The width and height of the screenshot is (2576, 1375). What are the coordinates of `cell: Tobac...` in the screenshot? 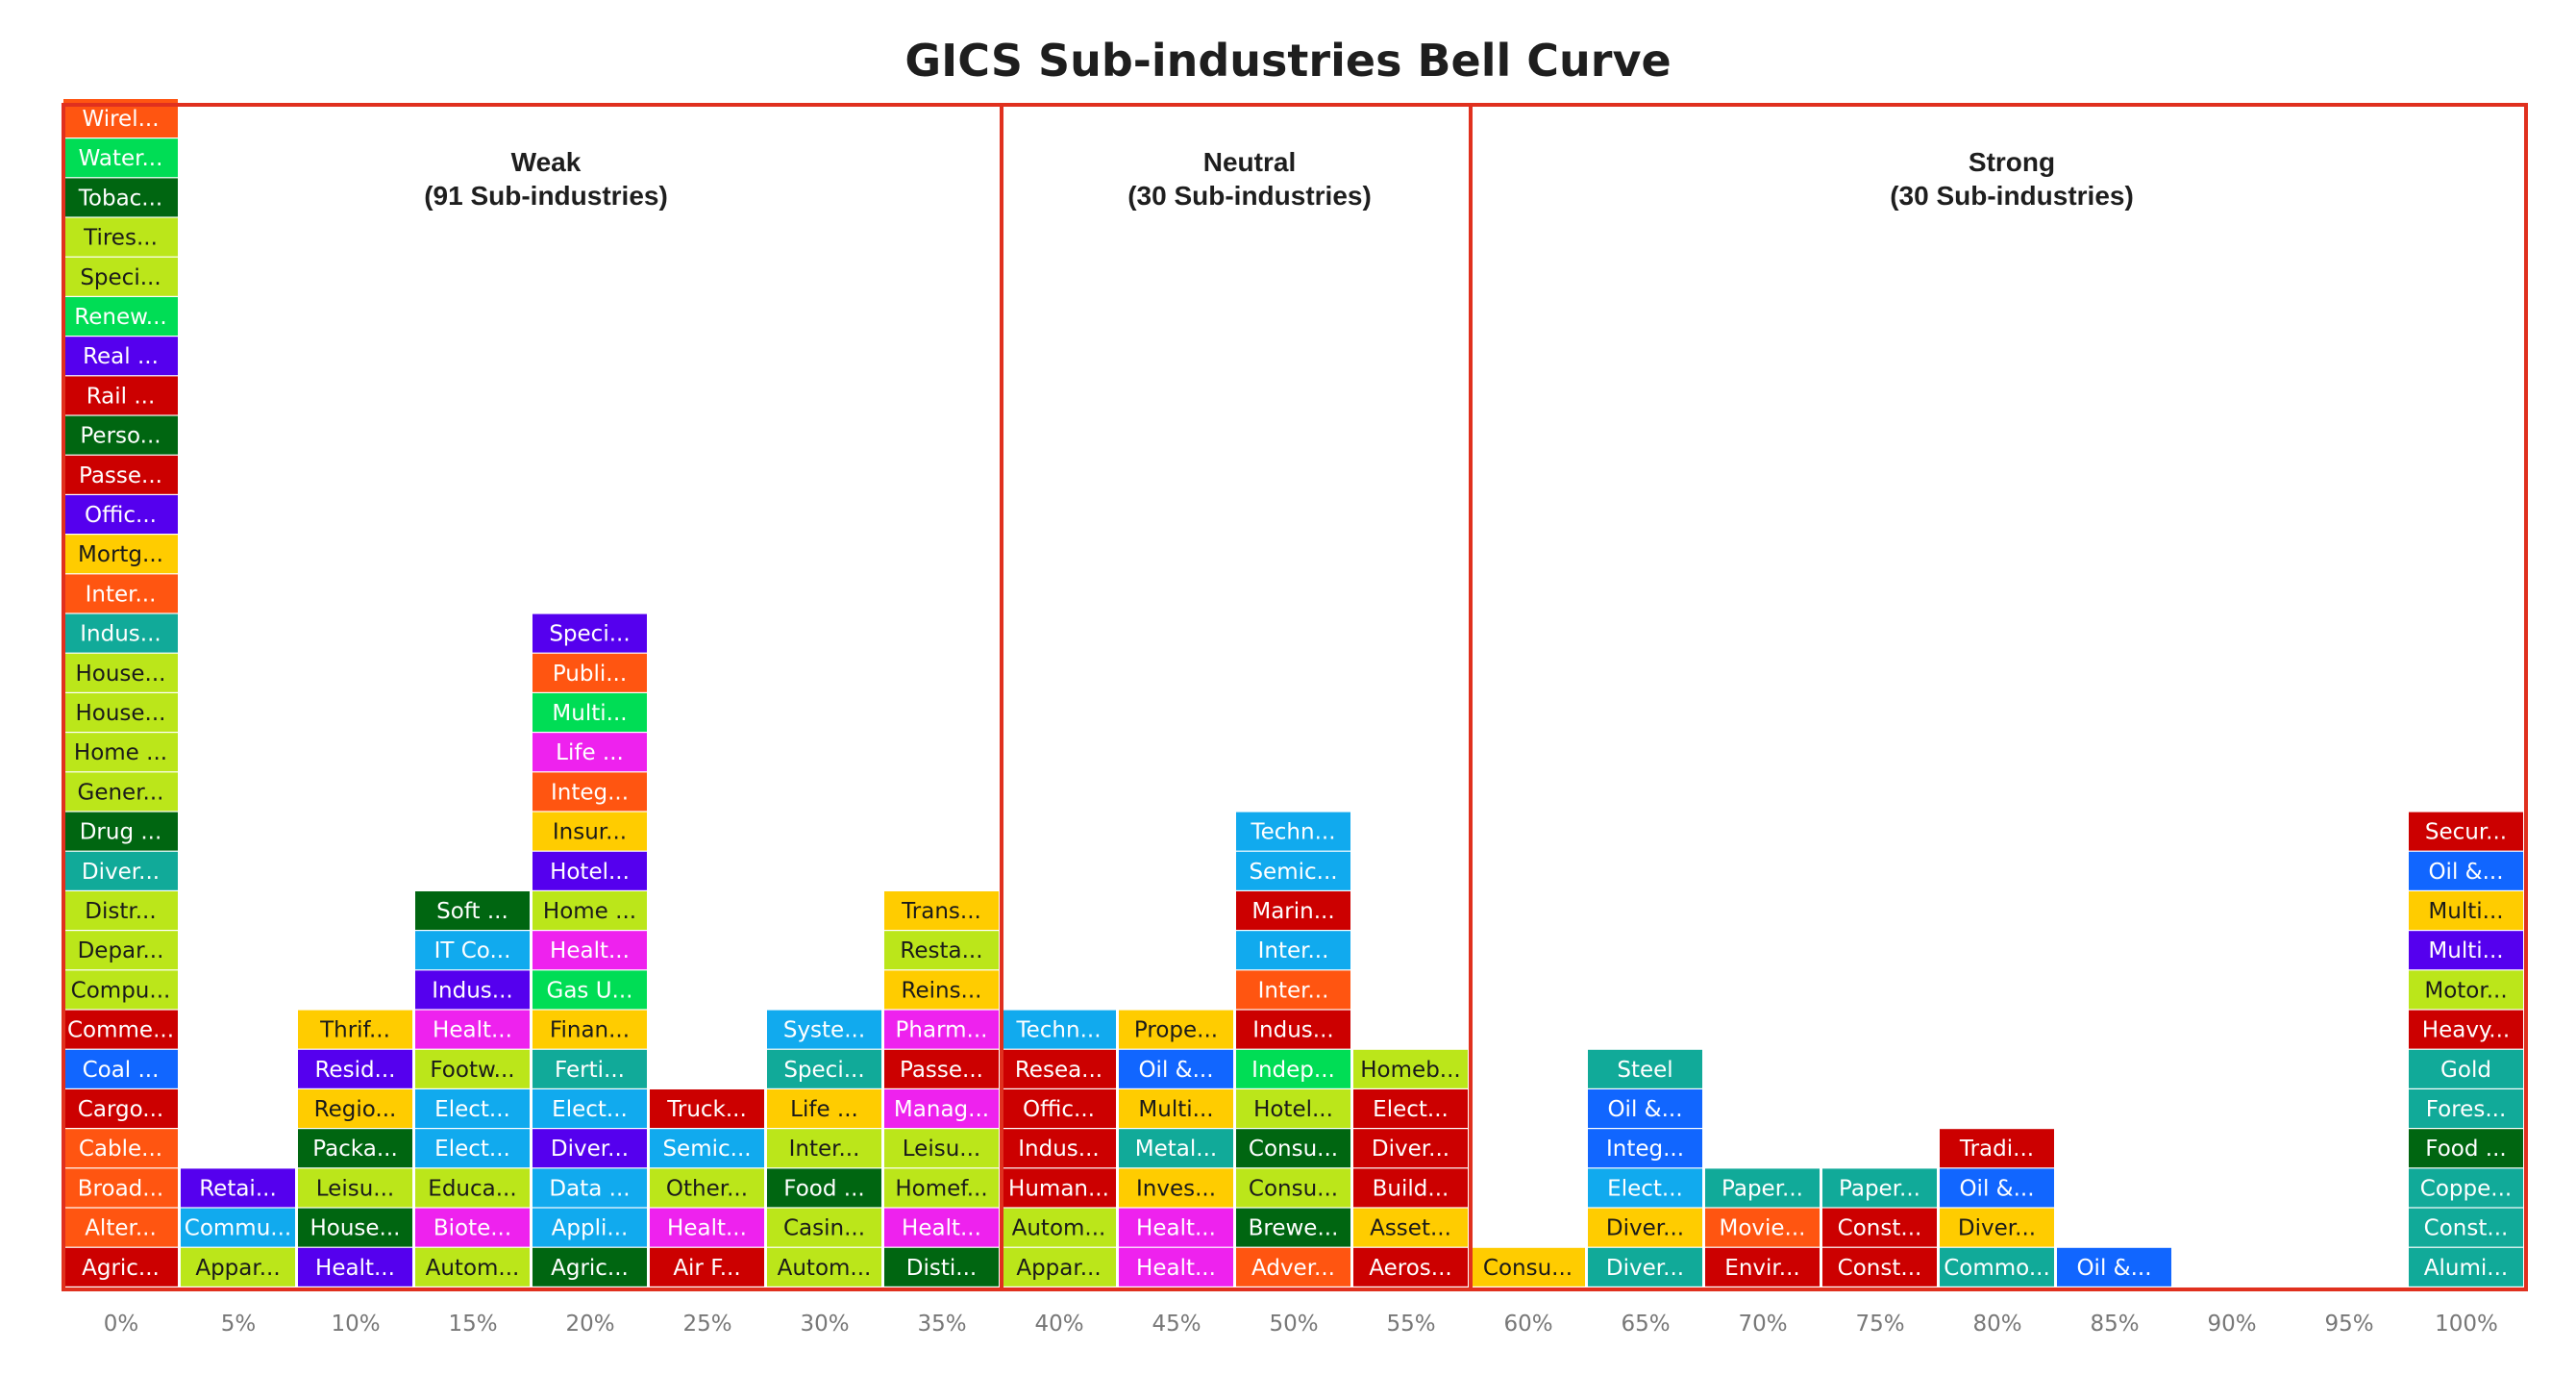 It's located at (120, 197).